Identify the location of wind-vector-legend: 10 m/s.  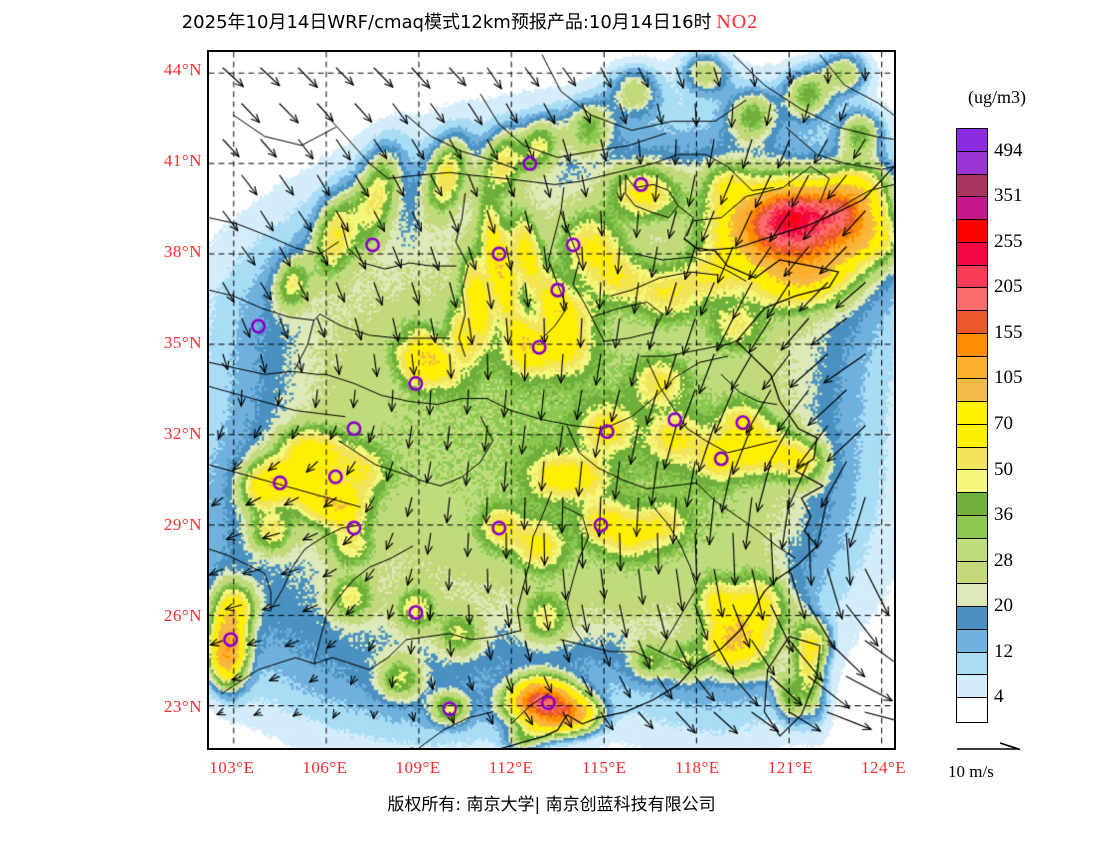
(1013, 765).